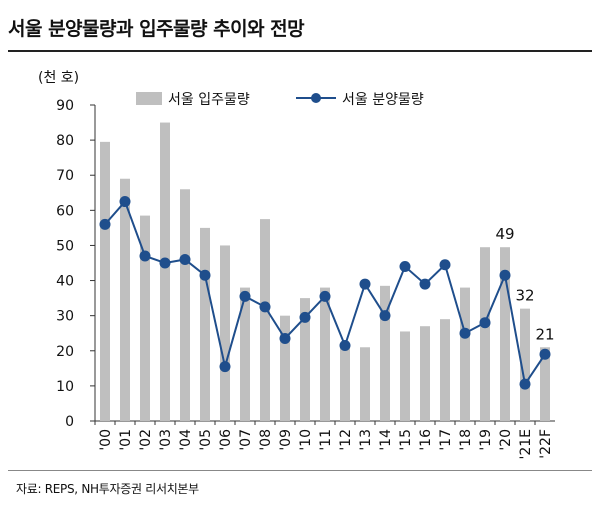 The height and width of the screenshot is (508, 600). What do you see at coordinates (505, 334) in the screenshot?
I see `bar-'20` at bounding box center [505, 334].